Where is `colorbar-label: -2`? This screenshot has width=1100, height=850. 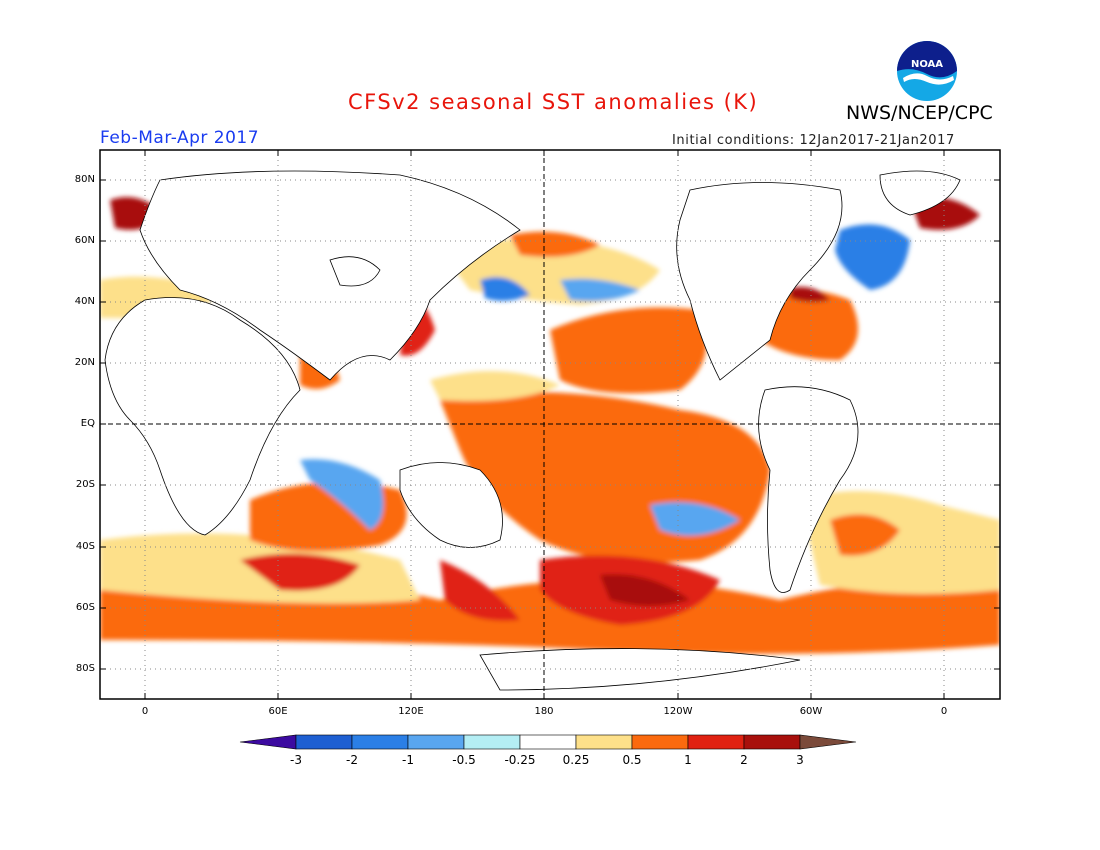 colorbar-label: -2 is located at coordinates (352, 760).